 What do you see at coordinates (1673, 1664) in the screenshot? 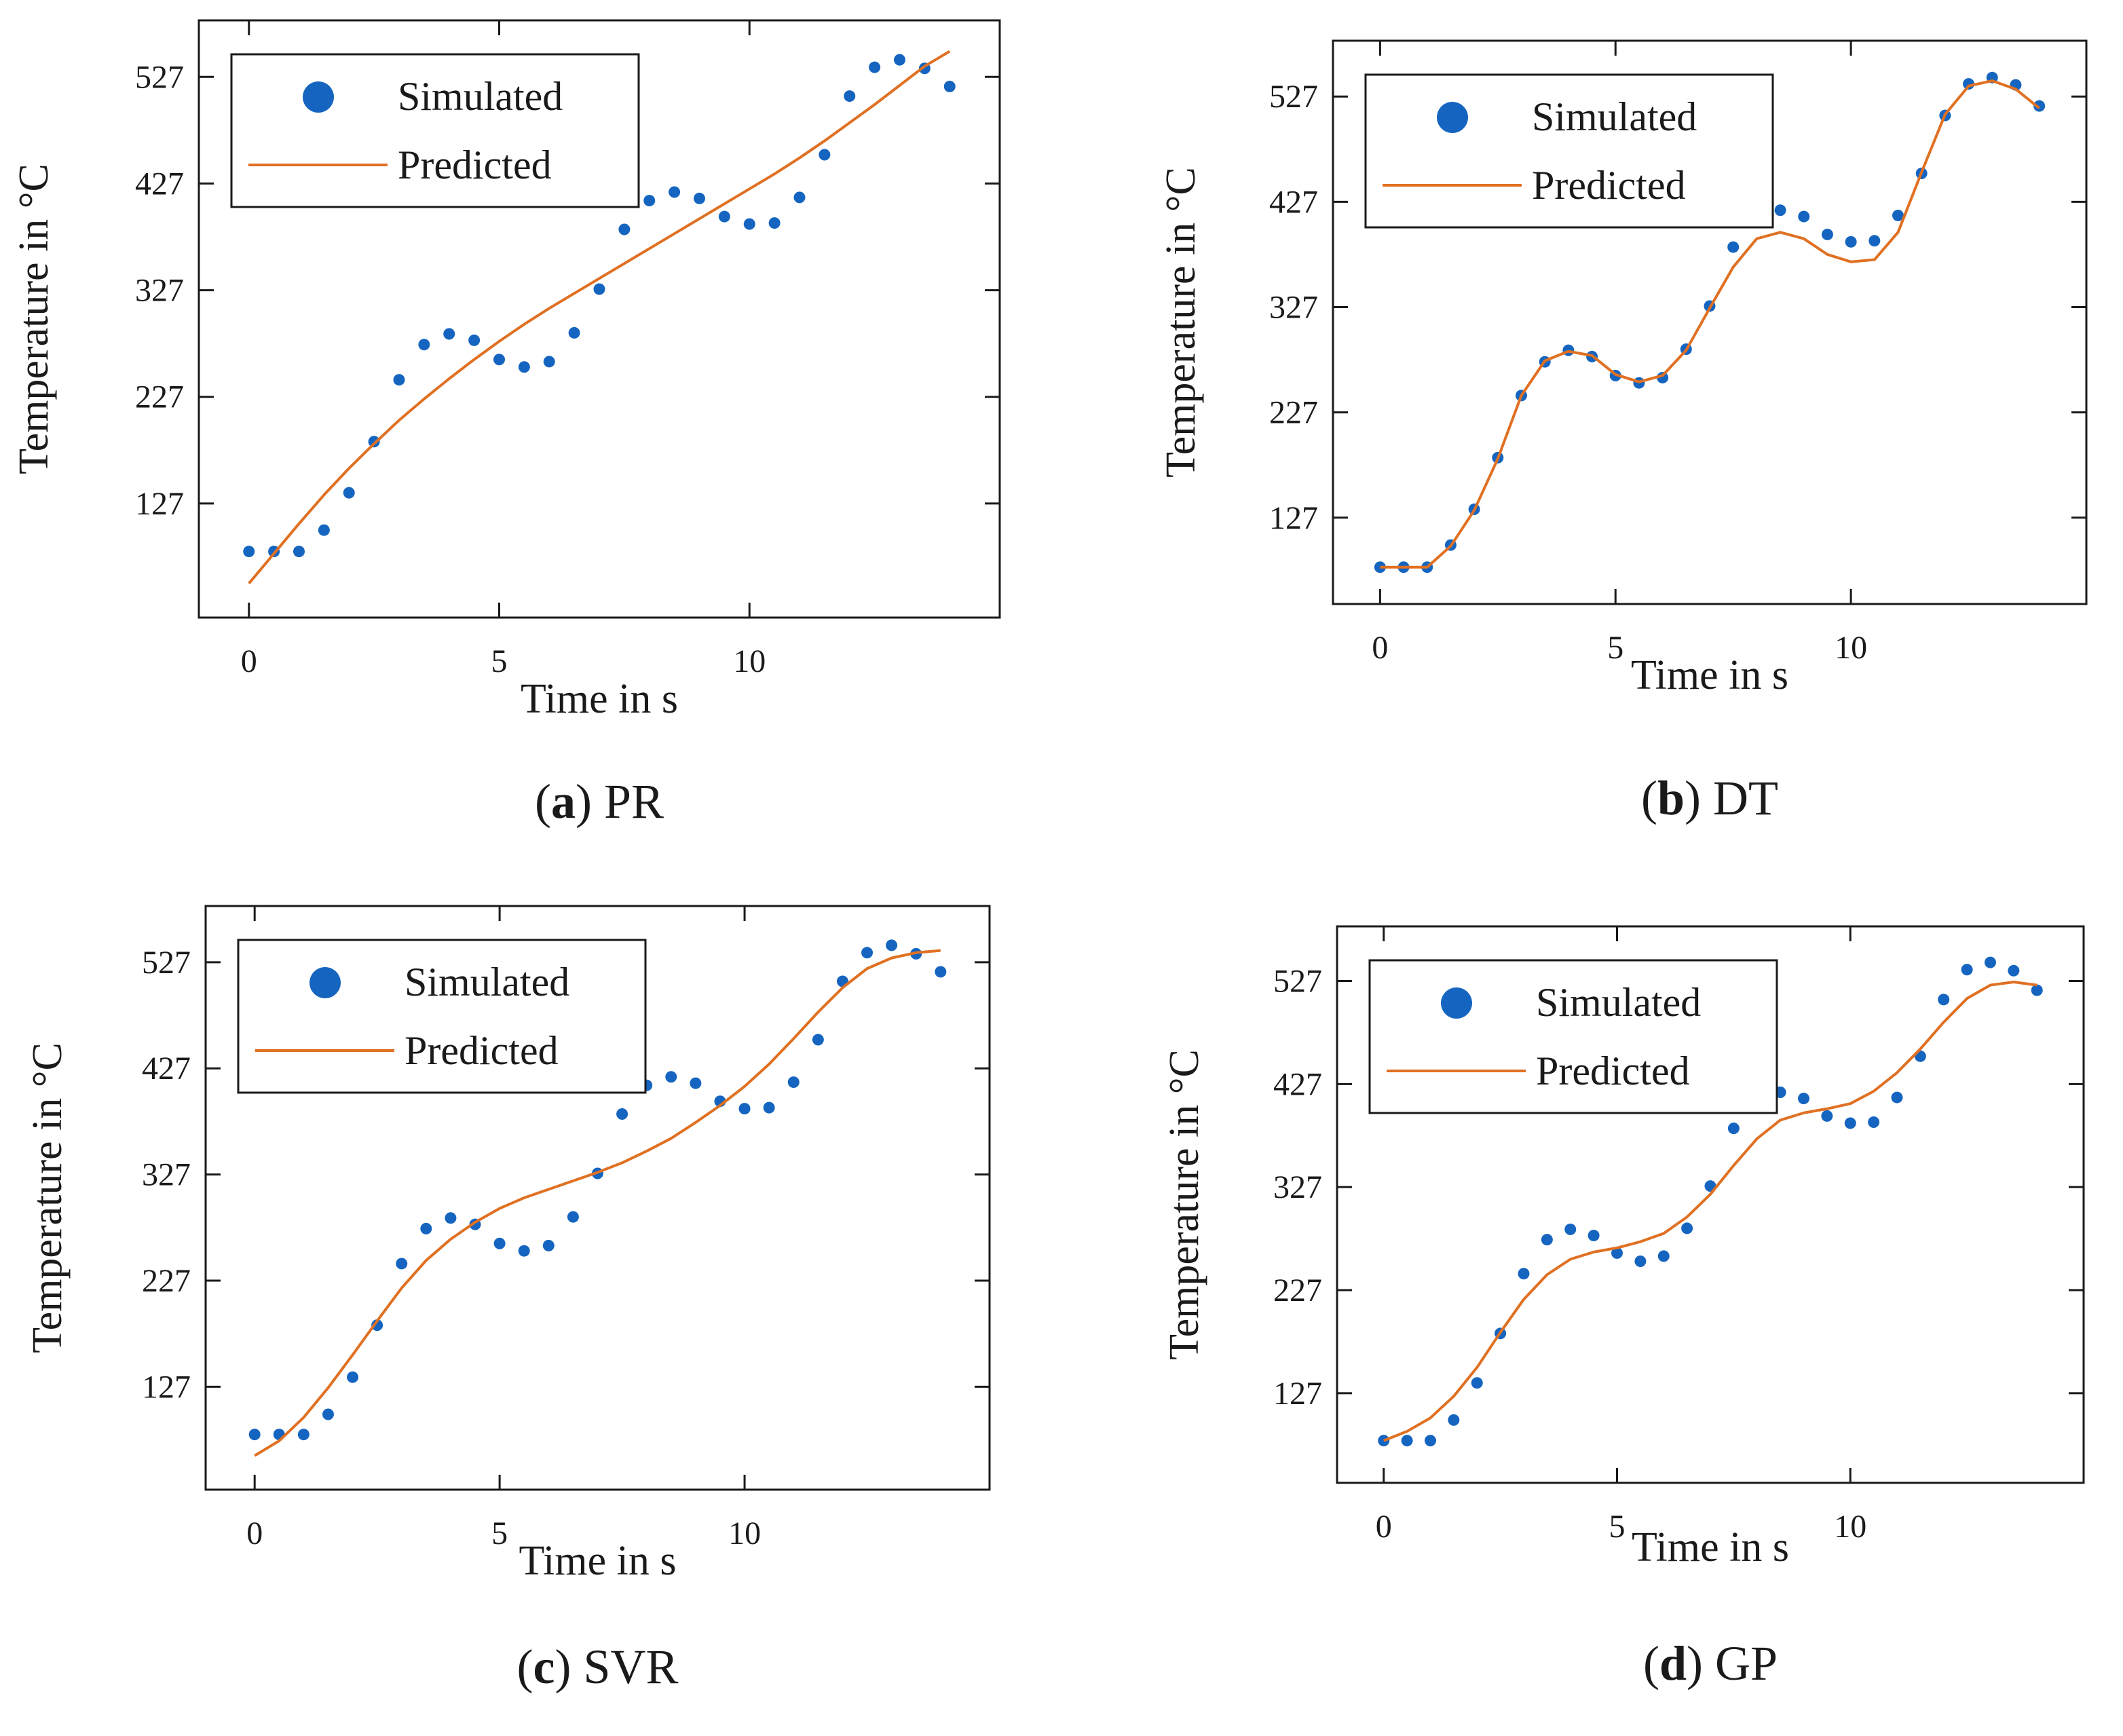
I see `caption-letter: d` at bounding box center [1673, 1664].